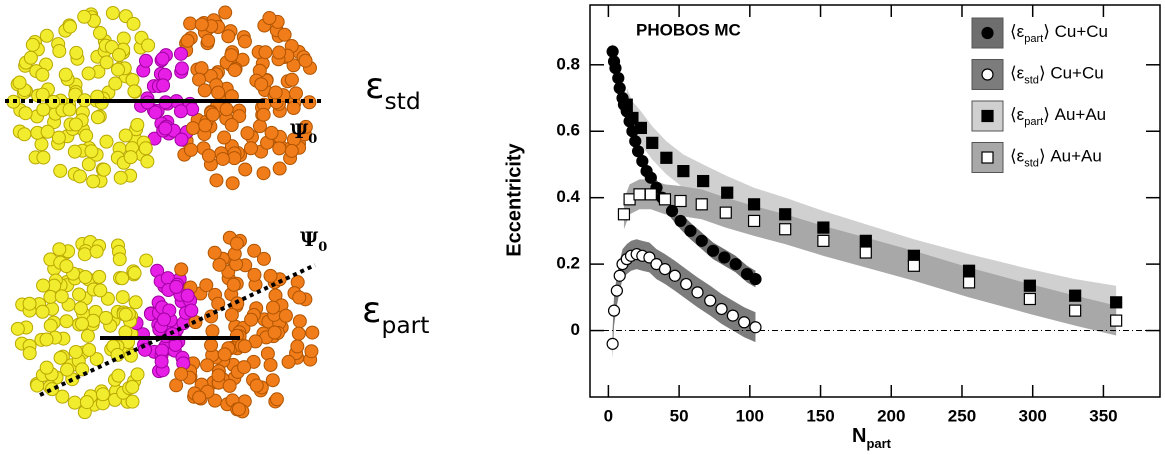 This screenshot has height=455, width=1165. What do you see at coordinates (514, 199) in the screenshot?
I see `y-axis-label: Eccentricity` at bounding box center [514, 199].